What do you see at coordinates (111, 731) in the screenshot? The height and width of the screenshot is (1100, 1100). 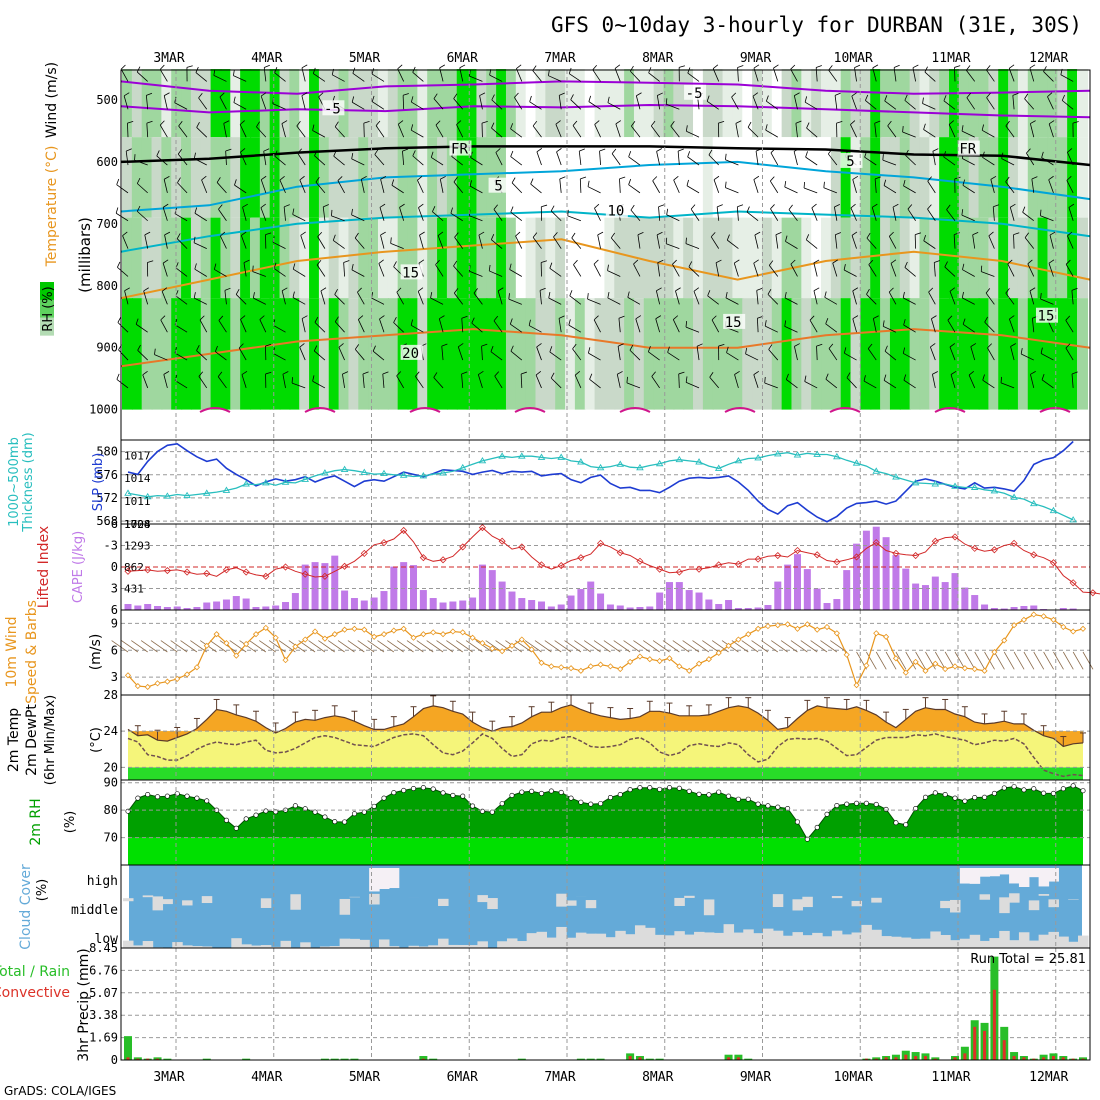 I see `temp-tick: 24` at bounding box center [111, 731].